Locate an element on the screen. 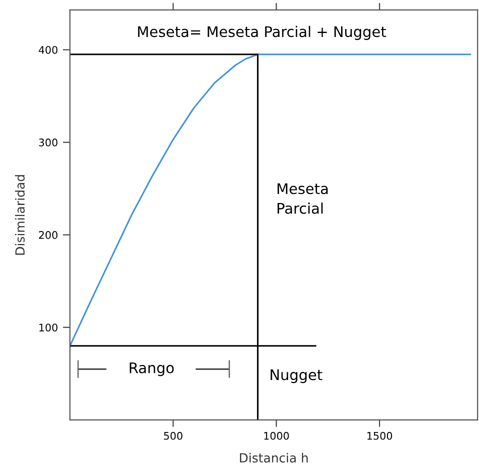 This screenshot has height=475, width=479. y-tick-label: 300 is located at coordinates (48, 142).